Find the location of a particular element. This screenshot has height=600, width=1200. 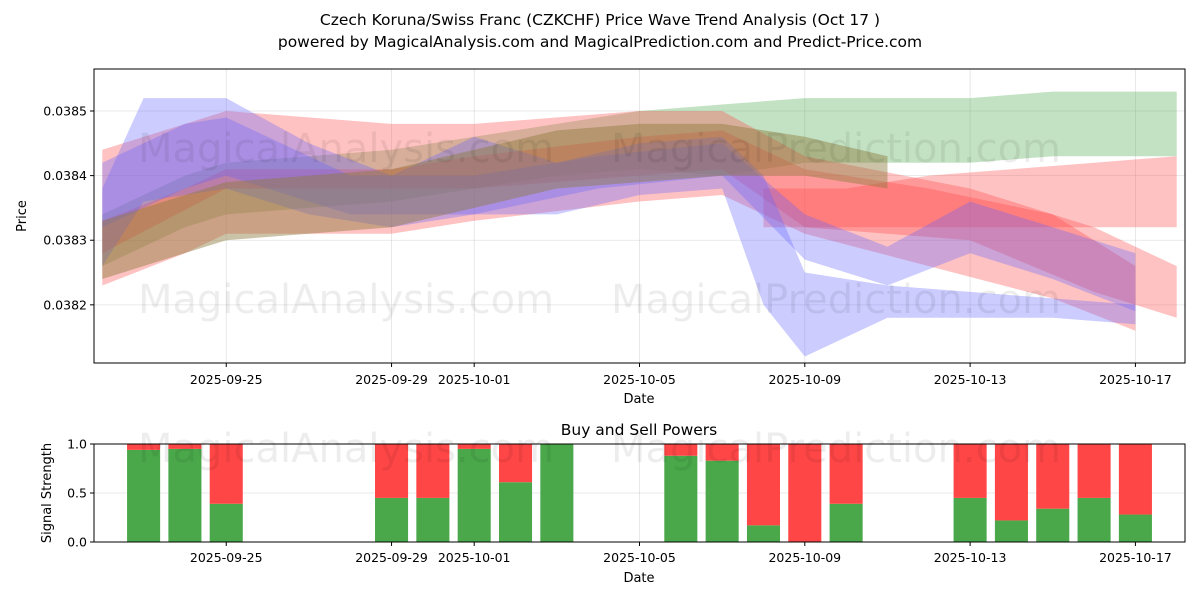

signal-y-axis: 0.0 0.5 1.0 is located at coordinates (80, 493).